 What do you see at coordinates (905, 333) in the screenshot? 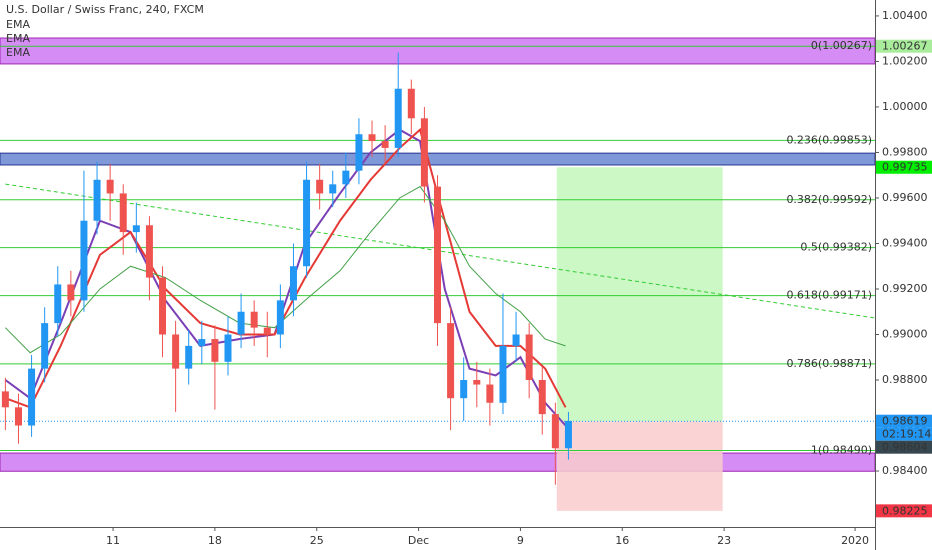
I see `y-tick-label: 0.99000` at bounding box center [905, 333].